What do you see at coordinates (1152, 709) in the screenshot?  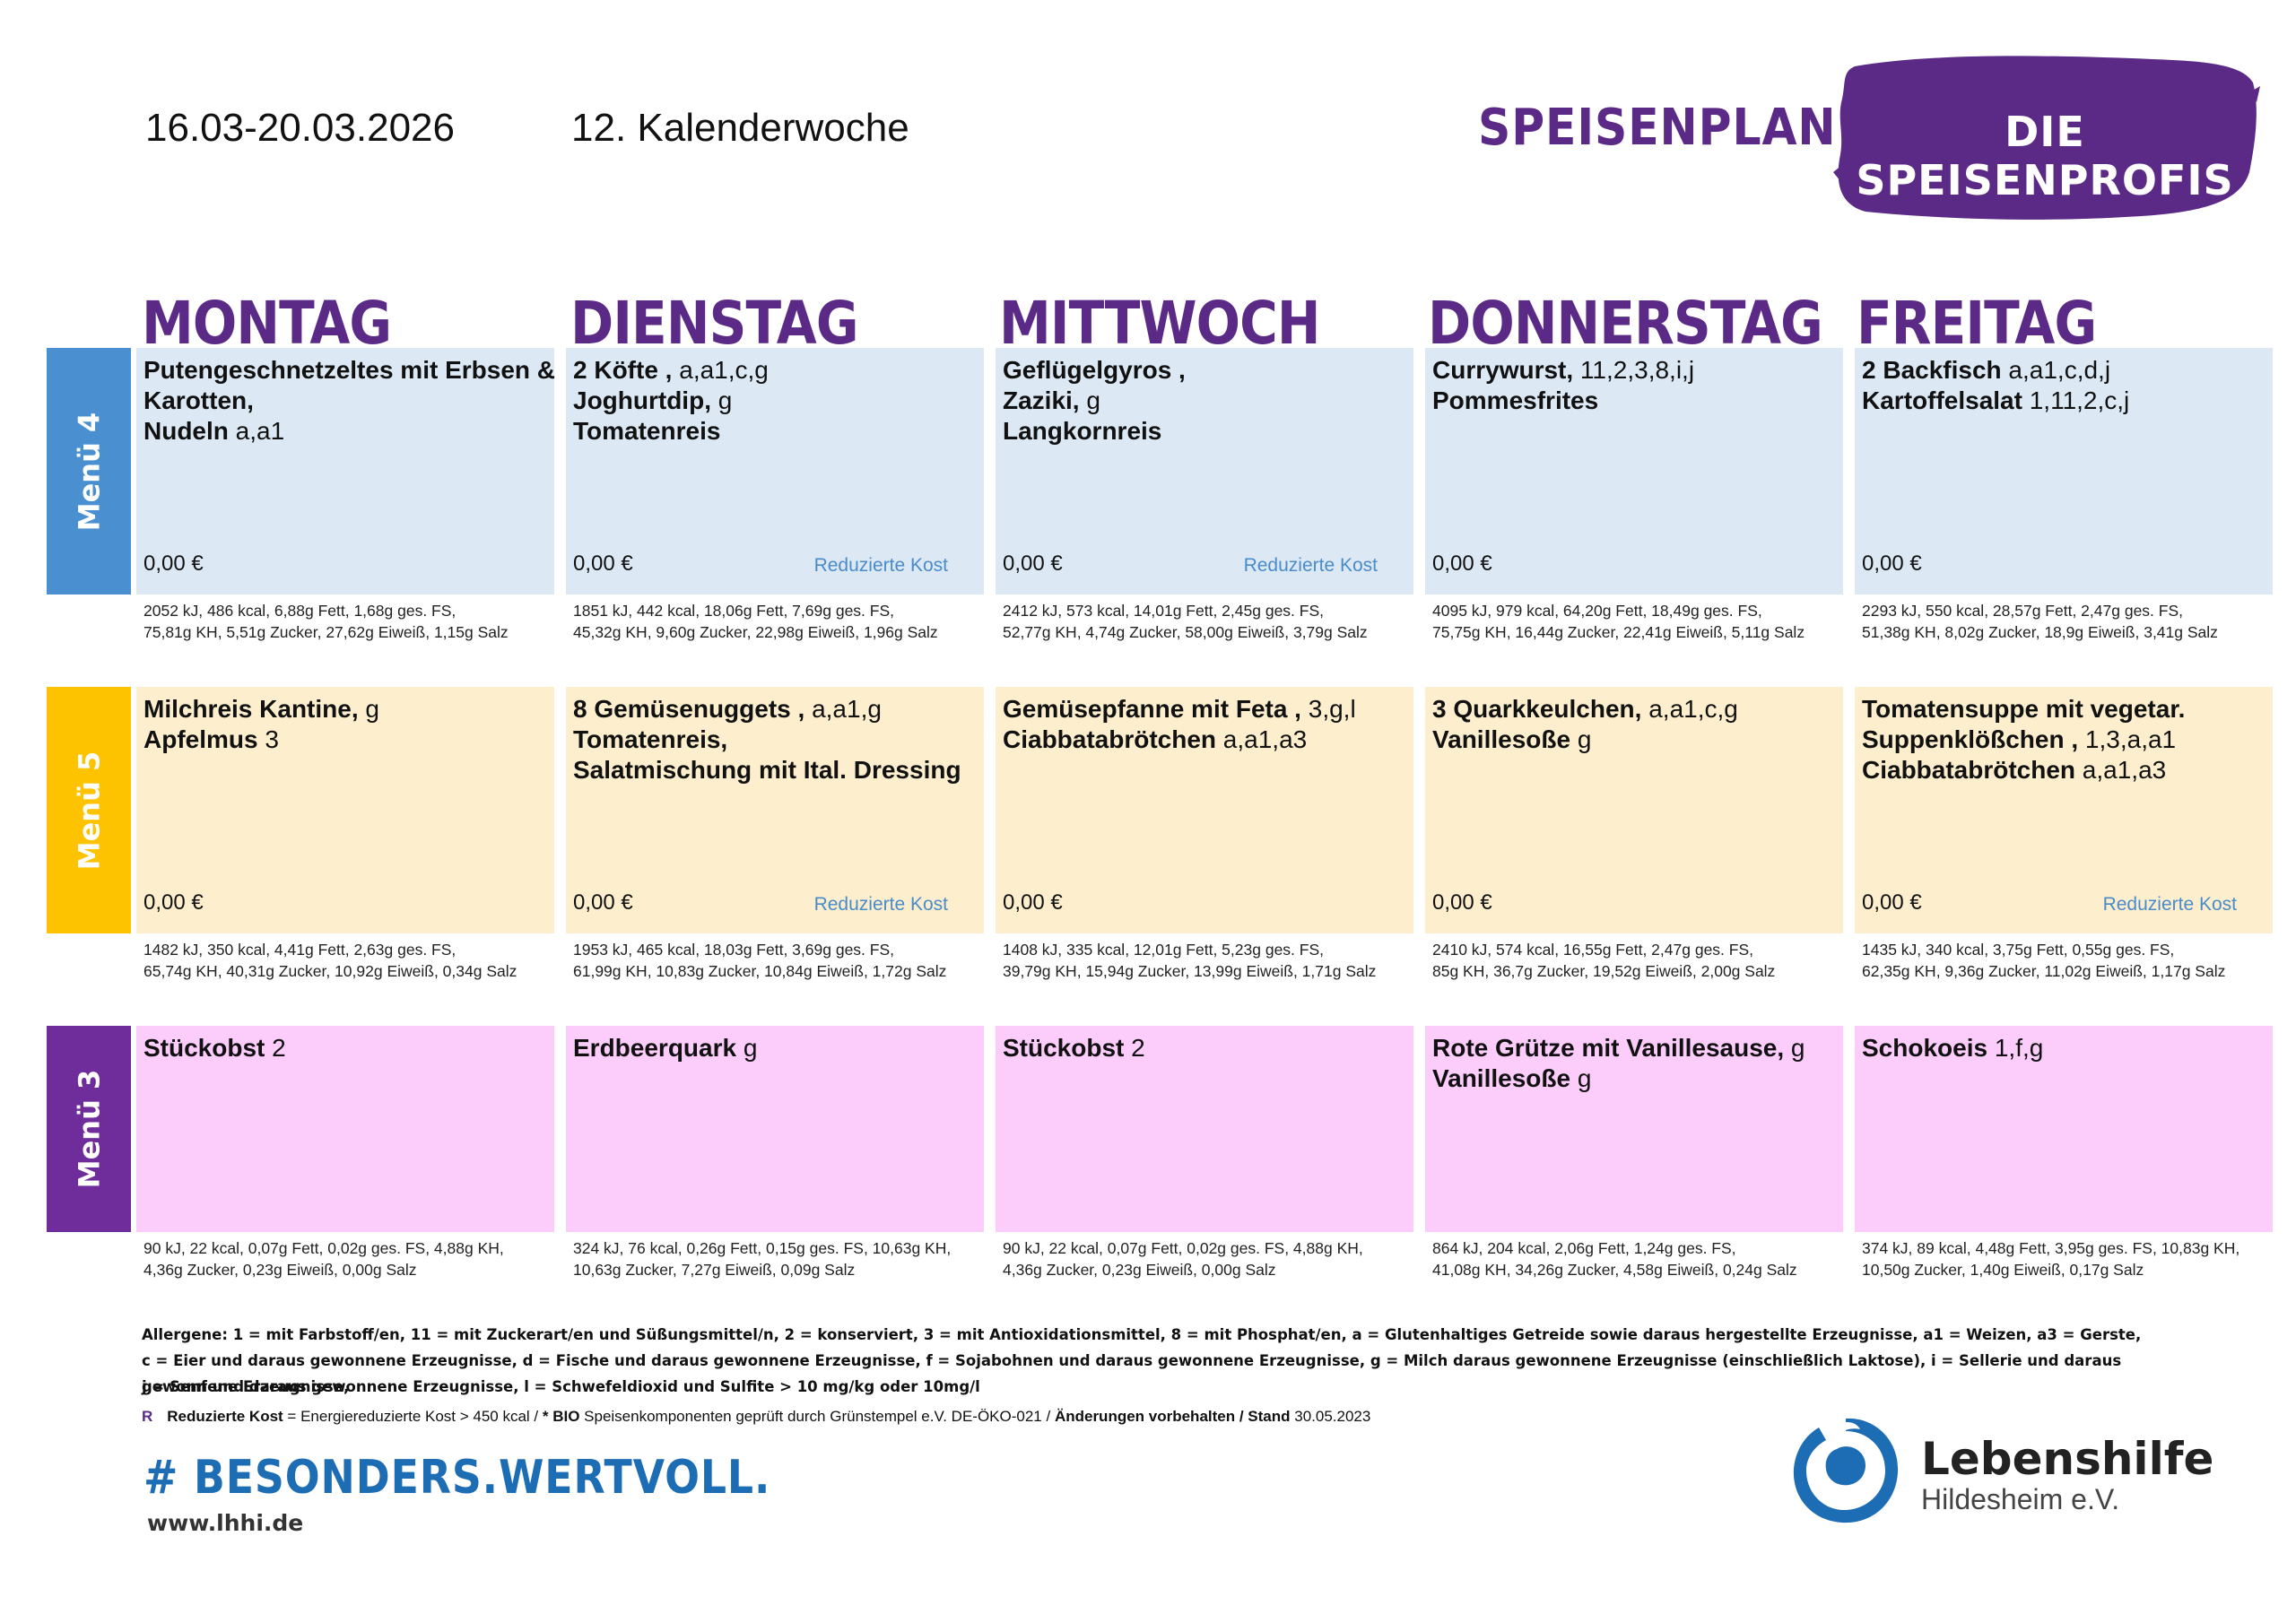 I see `dish-name: Gemüsepfanne mit Feta ,` at bounding box center [1152, 709].